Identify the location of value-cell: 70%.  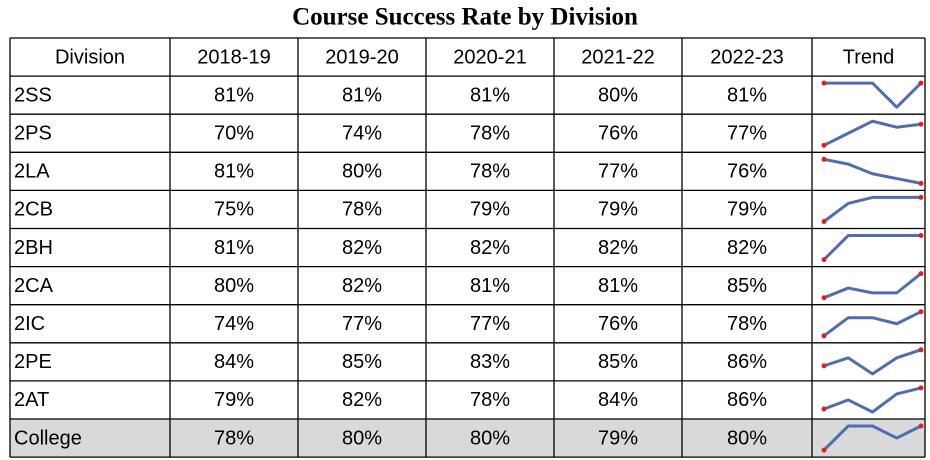
(234, 134).